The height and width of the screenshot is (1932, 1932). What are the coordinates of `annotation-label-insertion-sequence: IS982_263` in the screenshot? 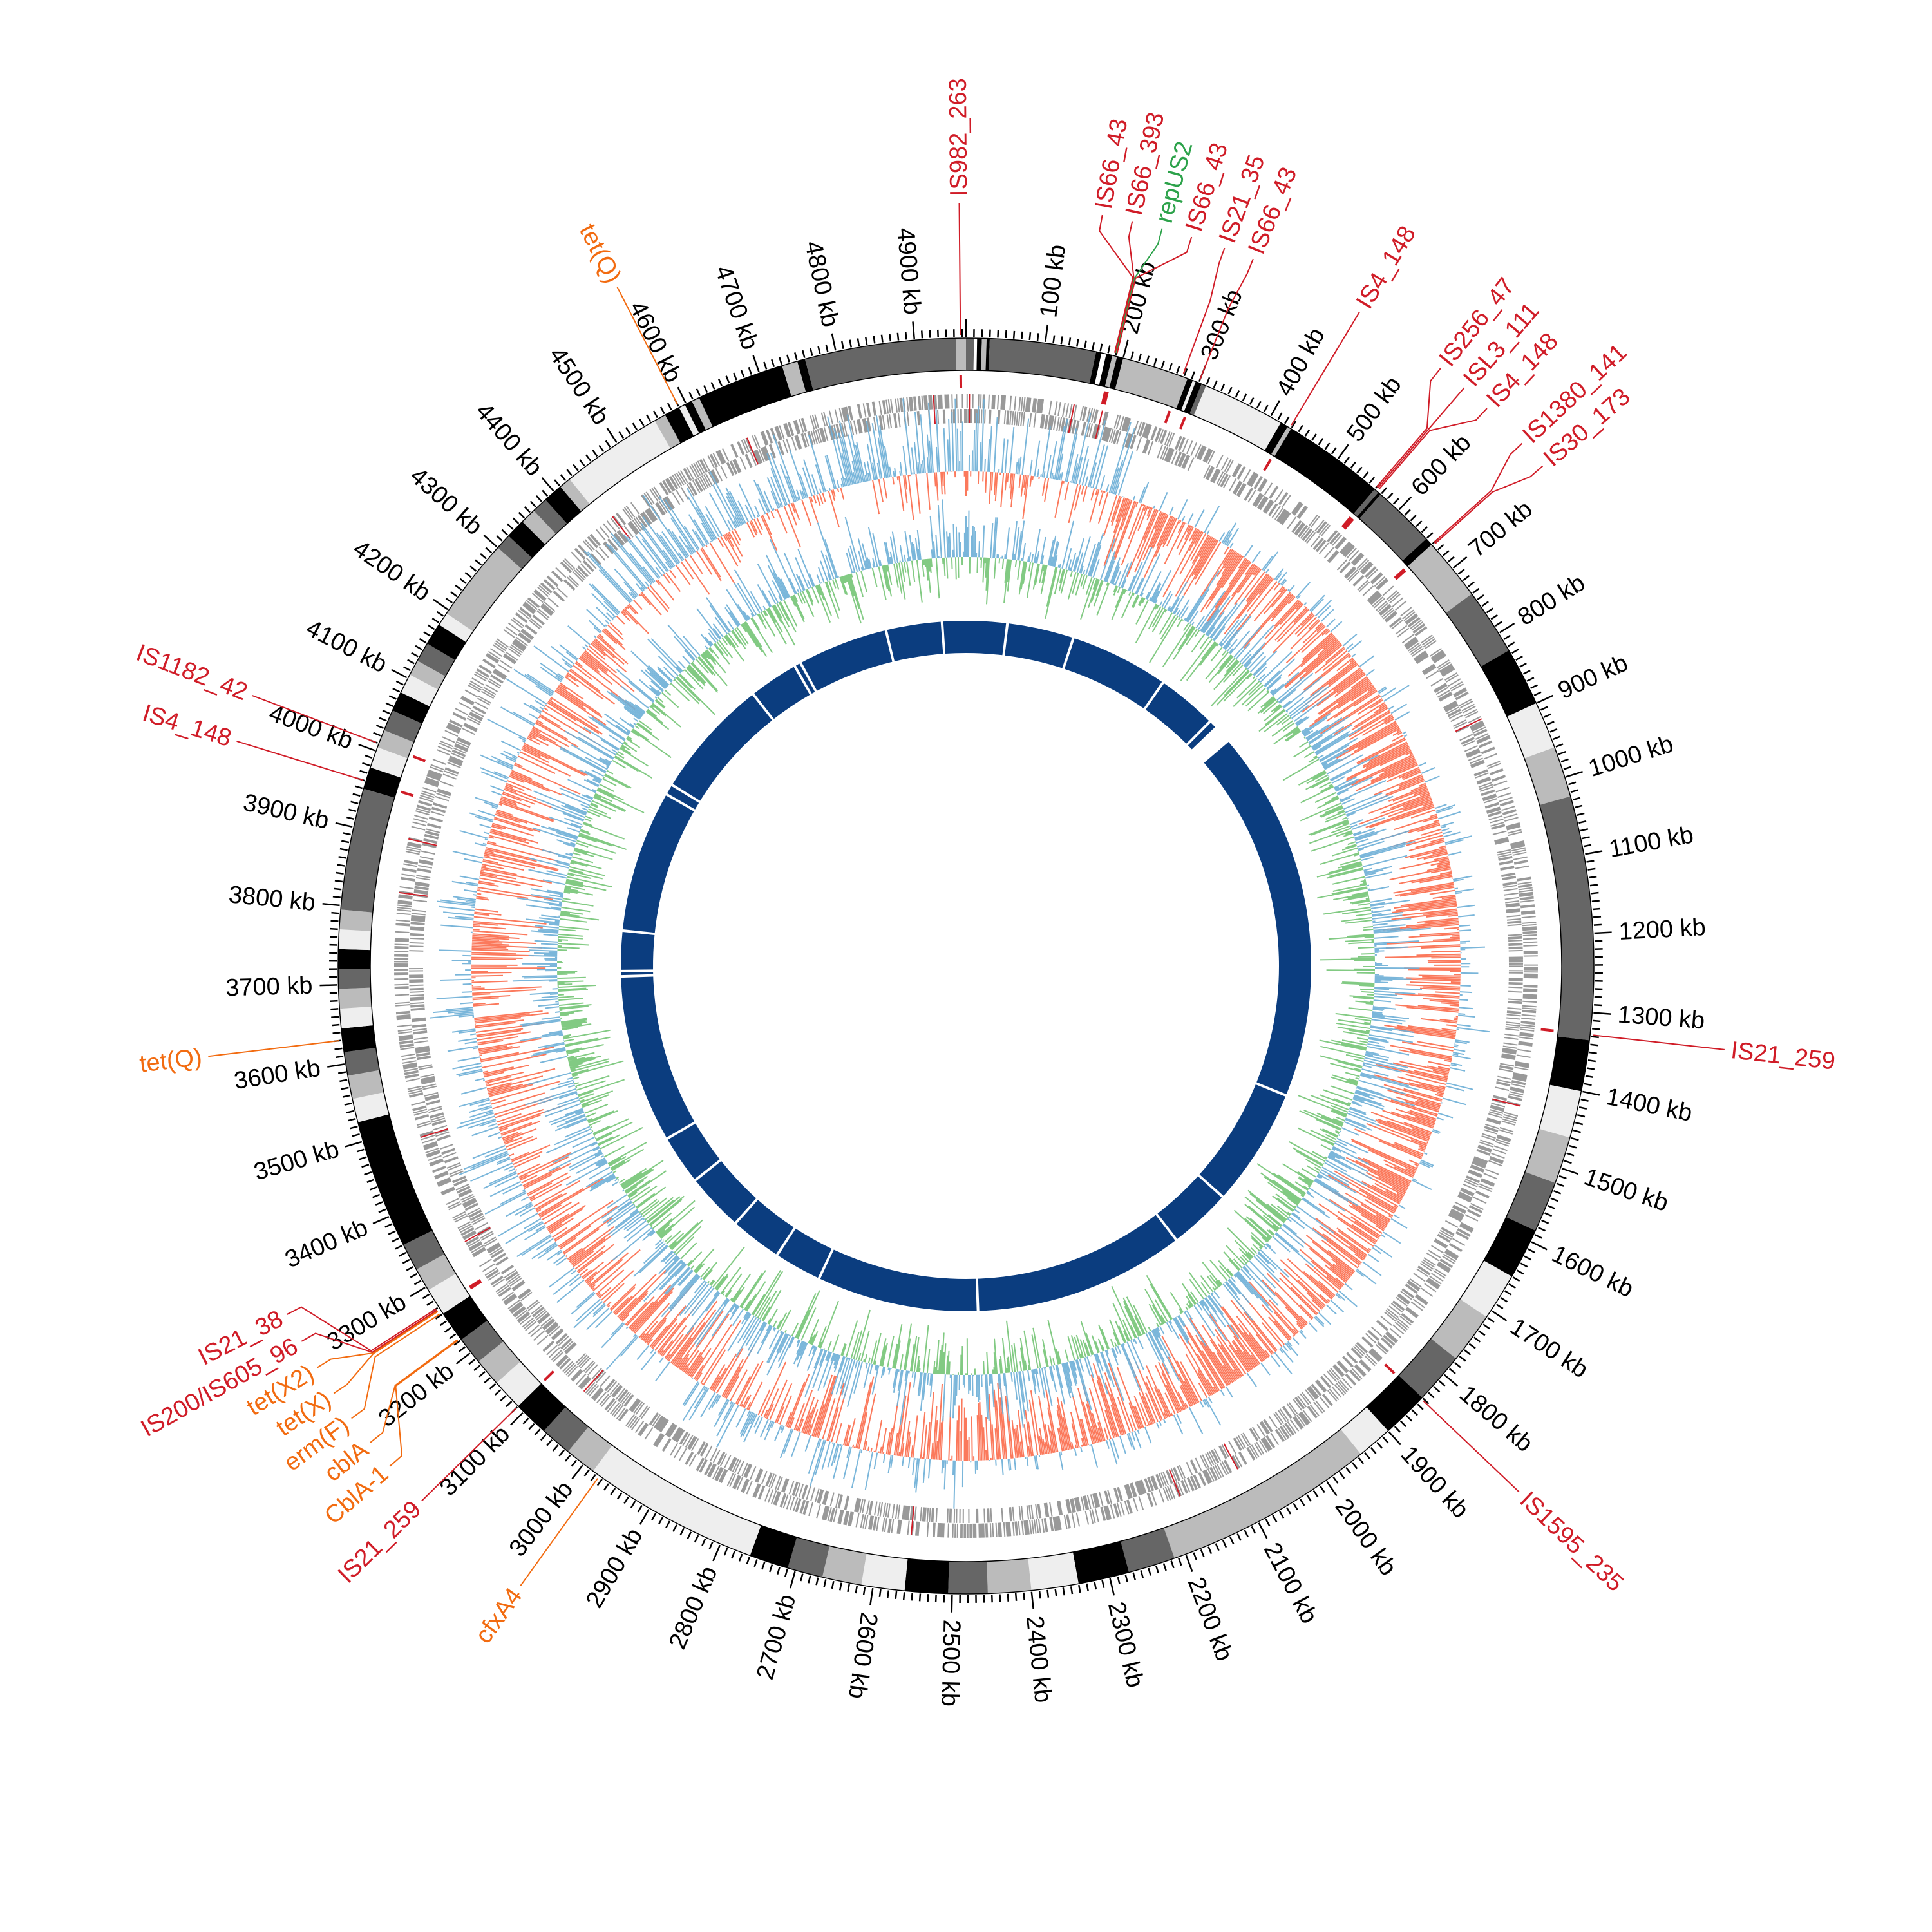 It's located at (959, 137).